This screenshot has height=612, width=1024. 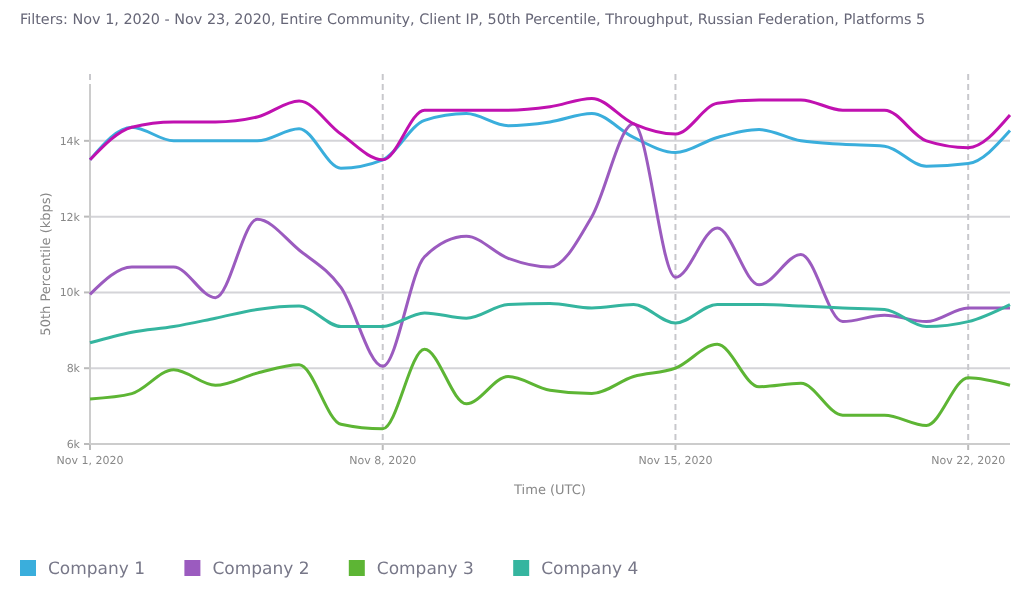 What do you see at coordinates (590, 570) in the screenshot?
I see `legend-label: Company 4` at bounding box center [590, 570].